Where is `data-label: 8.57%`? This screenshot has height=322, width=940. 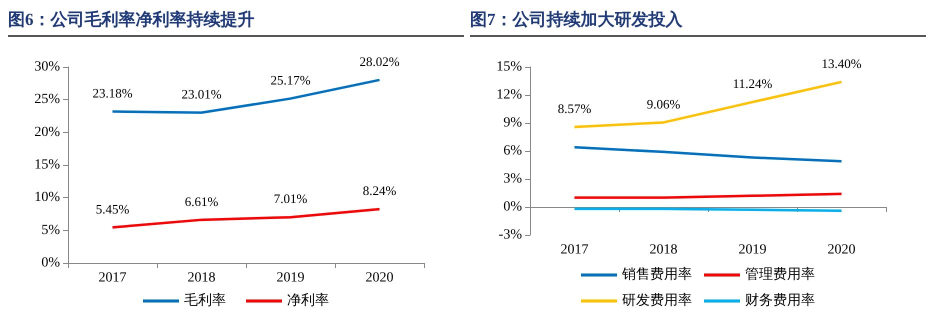 data-label: 8.57% is located at coordinates (575, 108).